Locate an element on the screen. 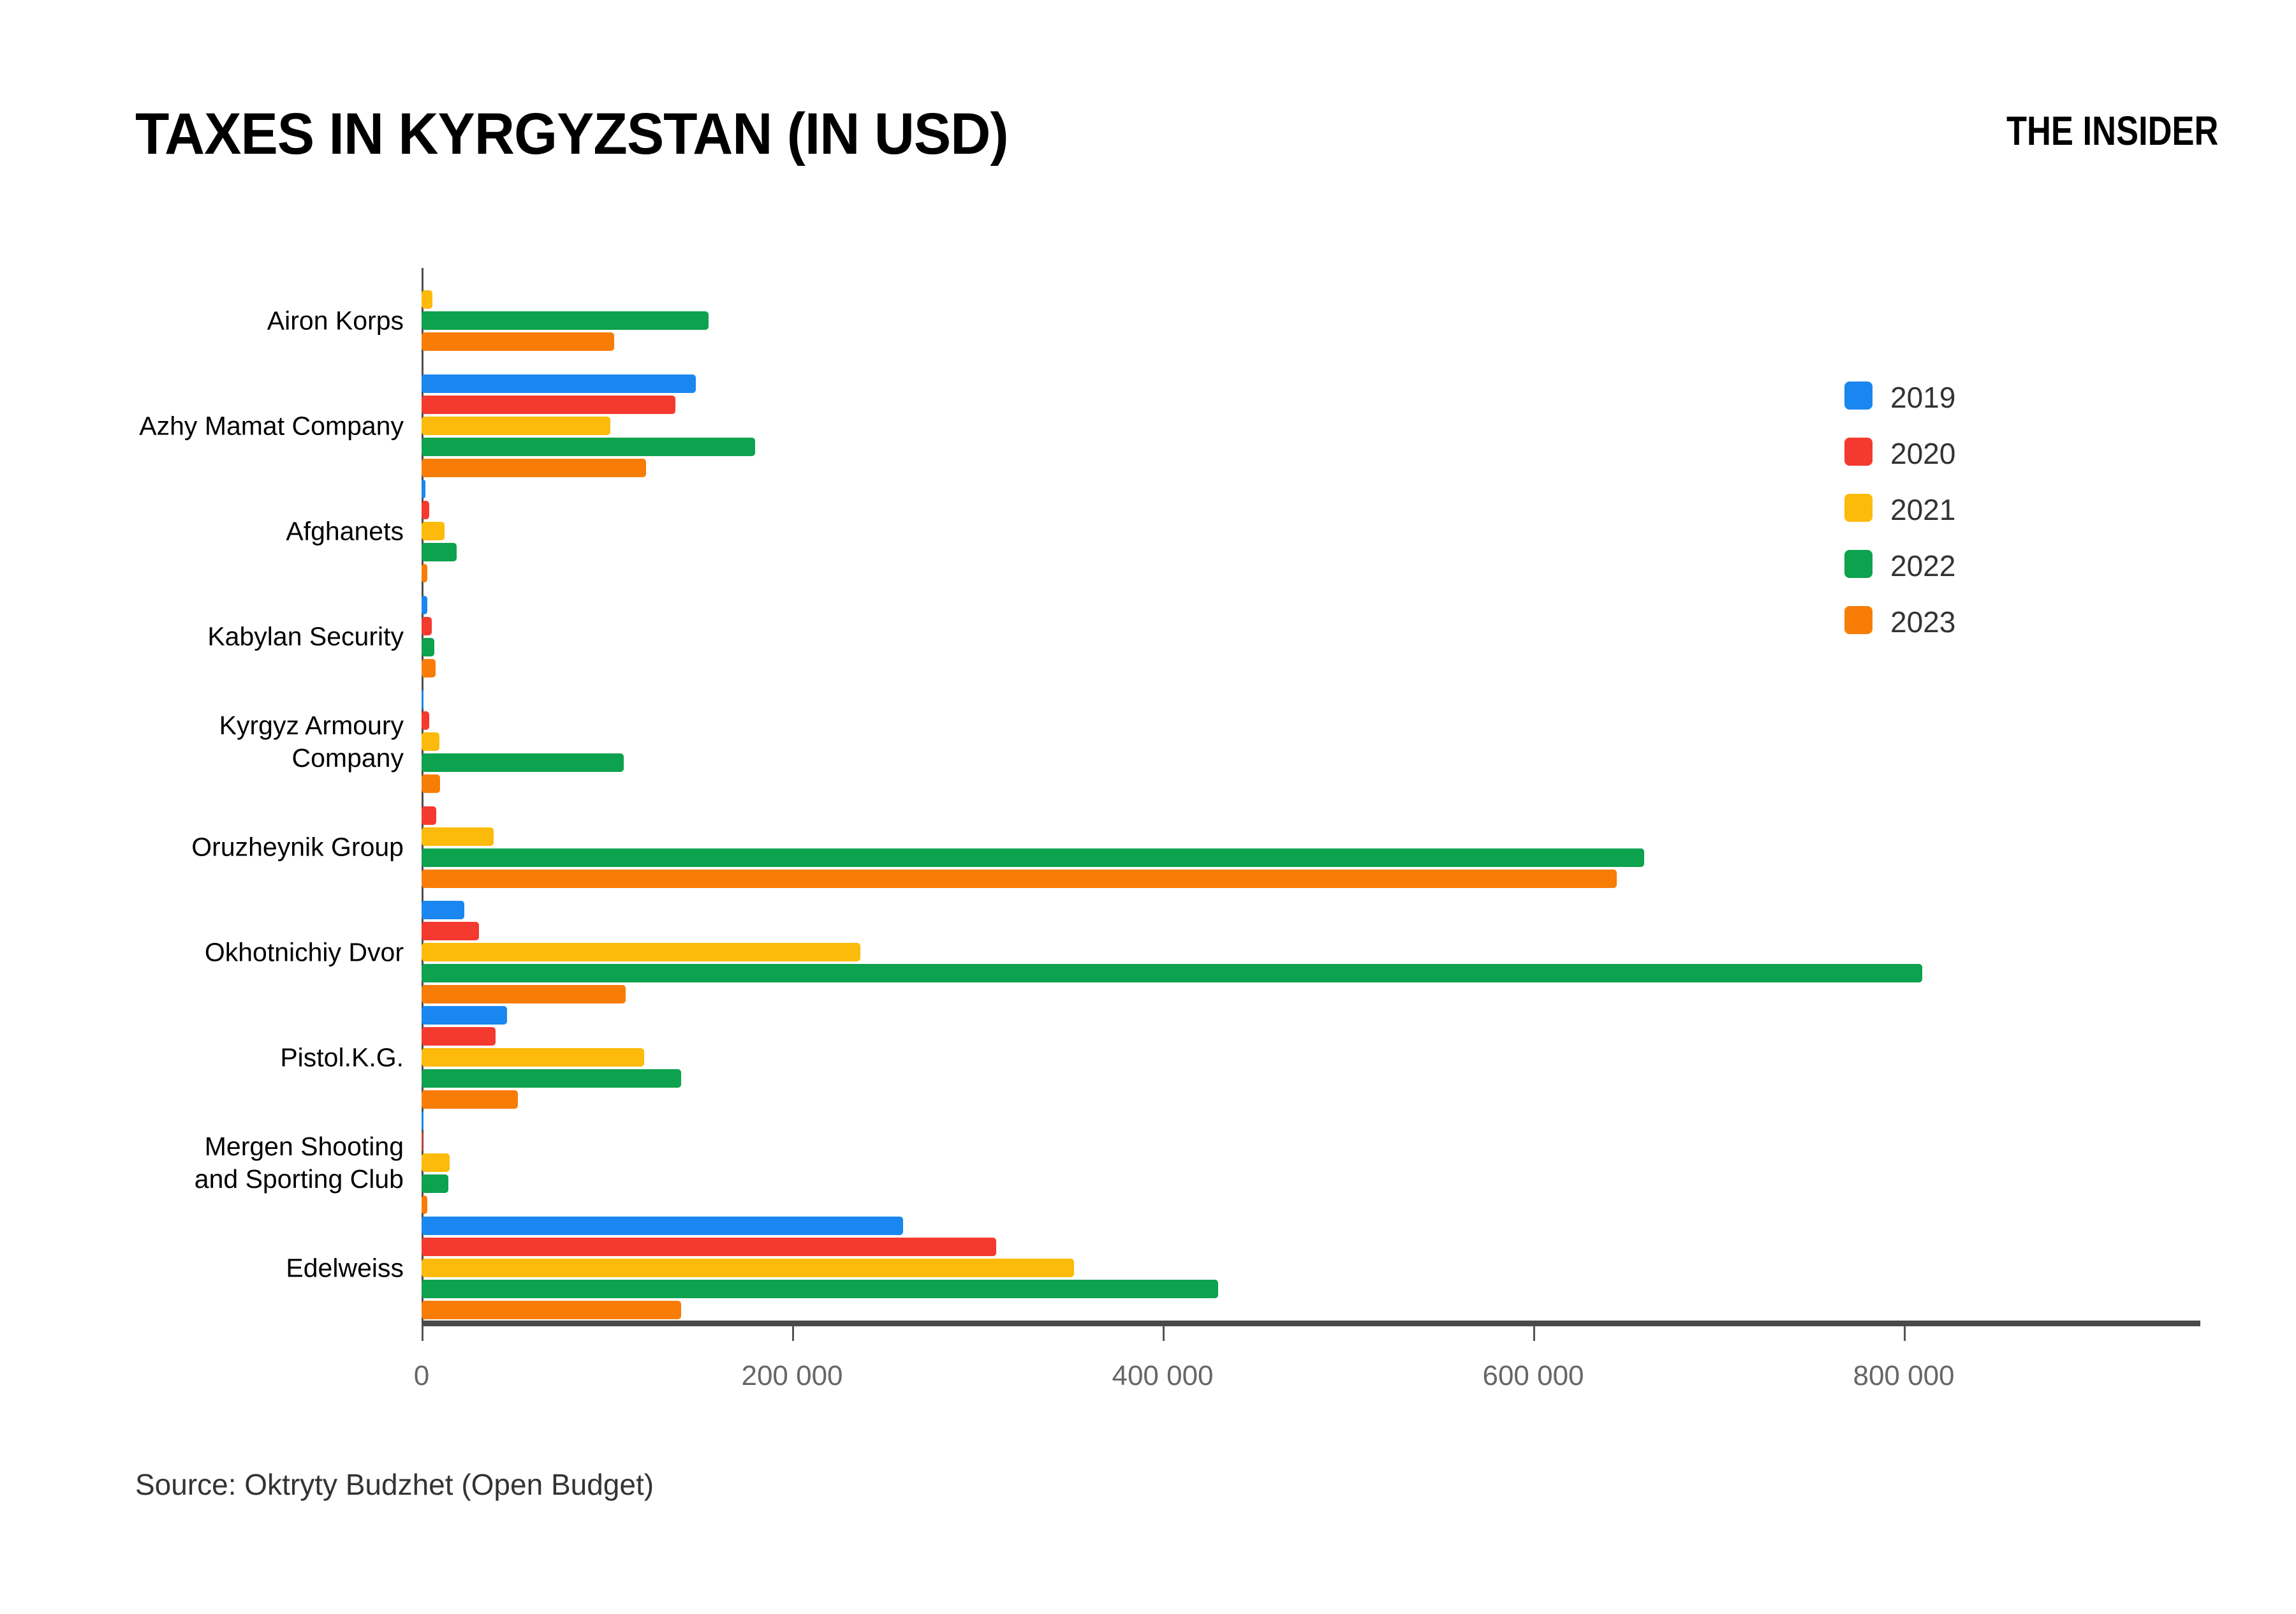 This screenshot has width=2296, height=1614. x-axis-tick-label: 600 000 is located at coordinates (1533, 1375).